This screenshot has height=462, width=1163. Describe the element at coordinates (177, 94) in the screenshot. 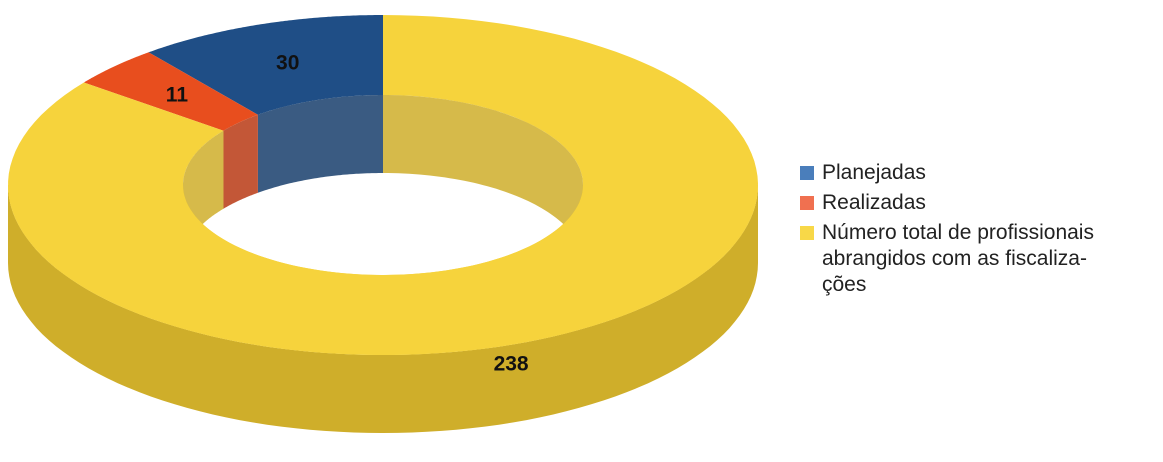

I see `data-label-realizadas: 11` at that location.